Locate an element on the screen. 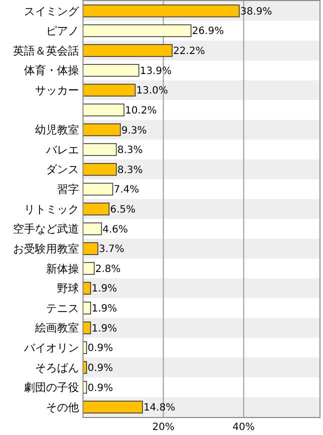 This screenshot has height=435, width=323. y-tick-label: 幼児教室 is located at coordinates (57, 130).